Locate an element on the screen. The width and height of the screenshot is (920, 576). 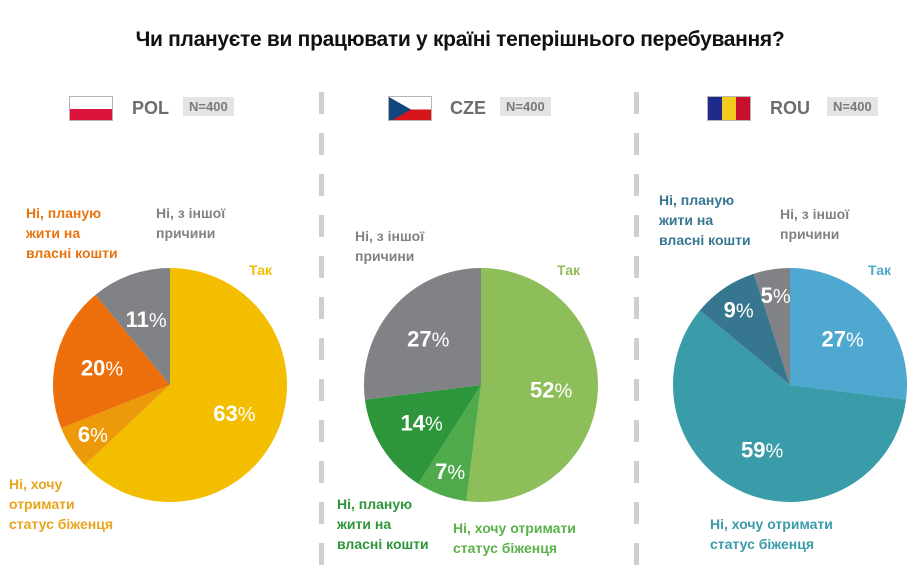
pie-pol: 63% 6% 20%11% is located at coordinates (170, 385).